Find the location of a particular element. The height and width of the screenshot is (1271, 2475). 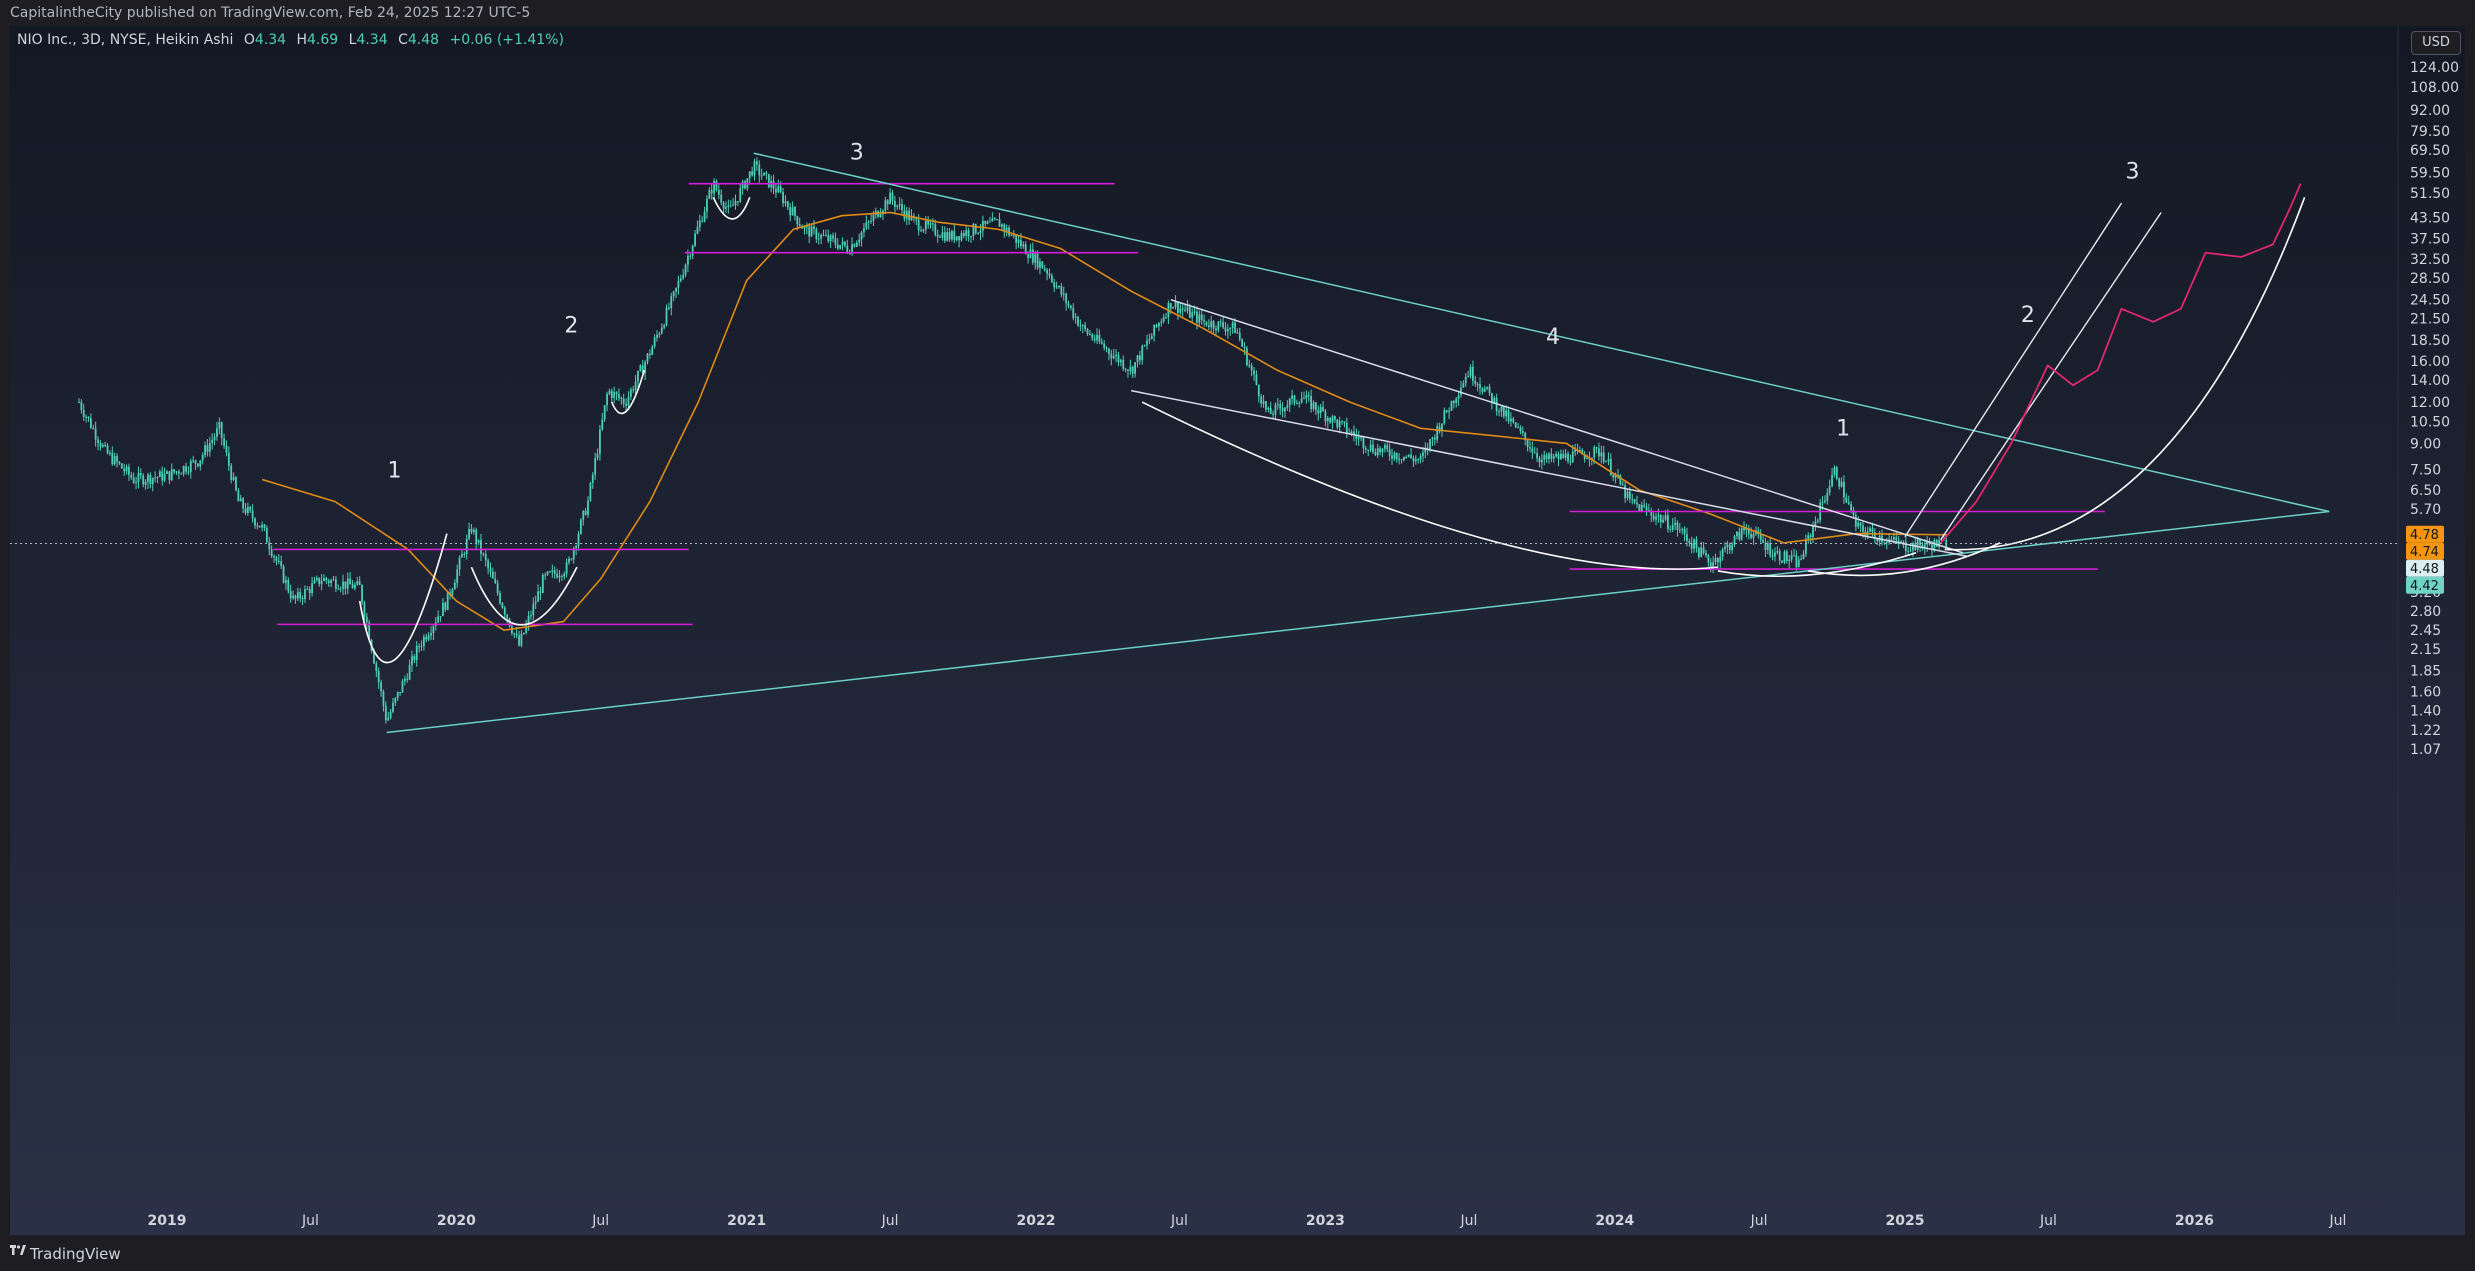

open-key: O is located at coordinates (249, 40).